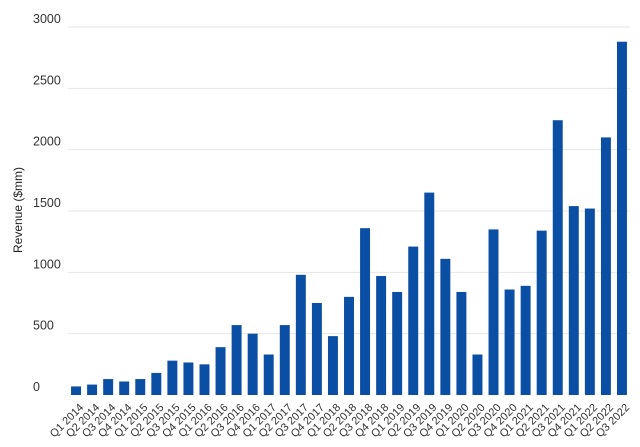 This screenshot has height=447, width=640. I want to click on y-tick-label: 1500, so click(47, 203).